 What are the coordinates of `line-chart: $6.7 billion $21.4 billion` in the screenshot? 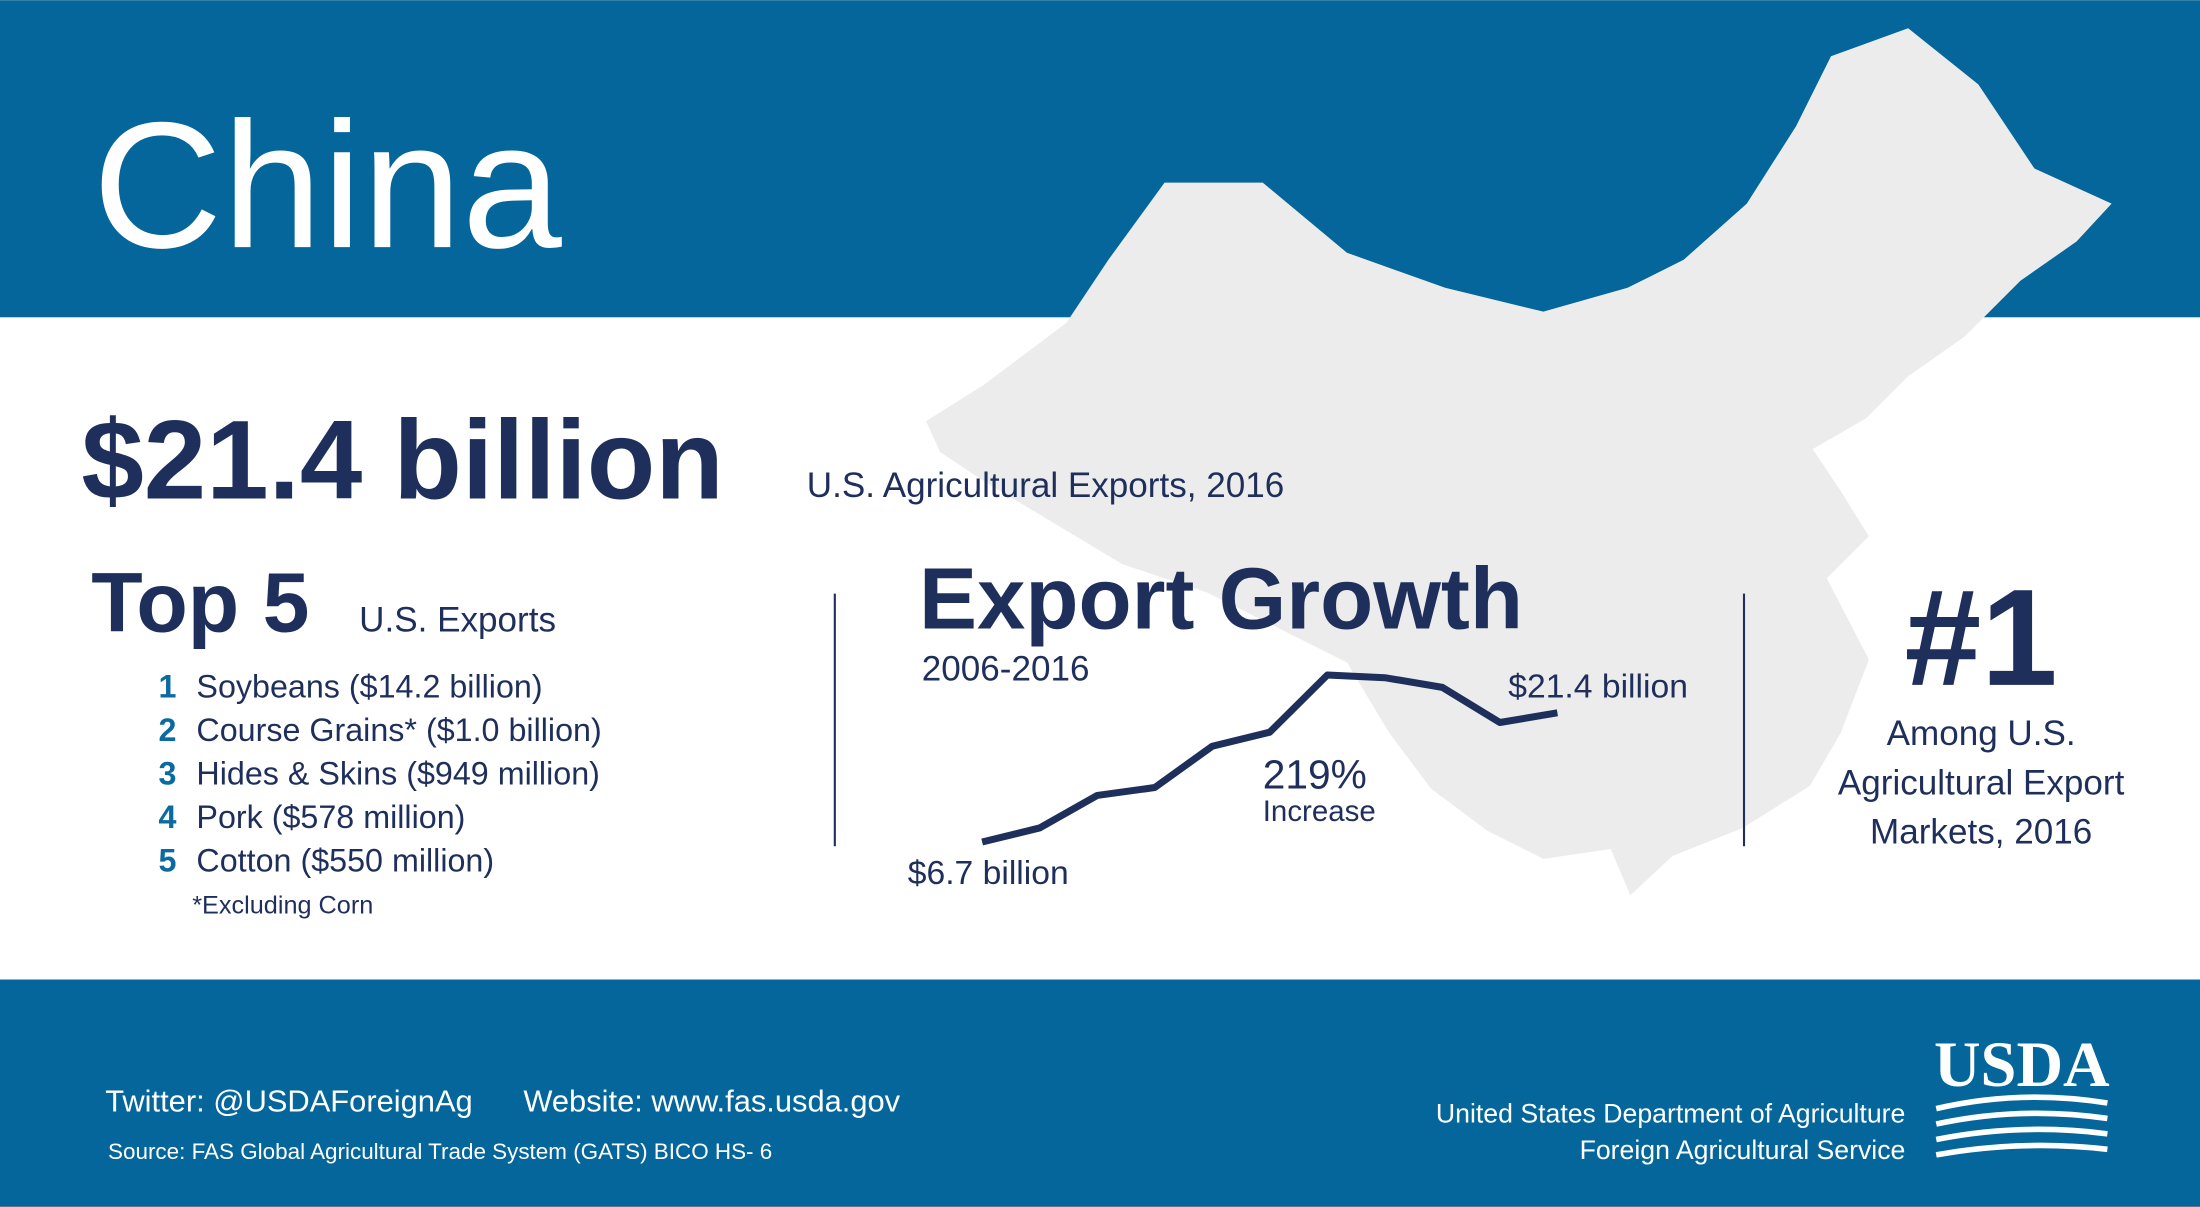 It's located at (1298, 780).